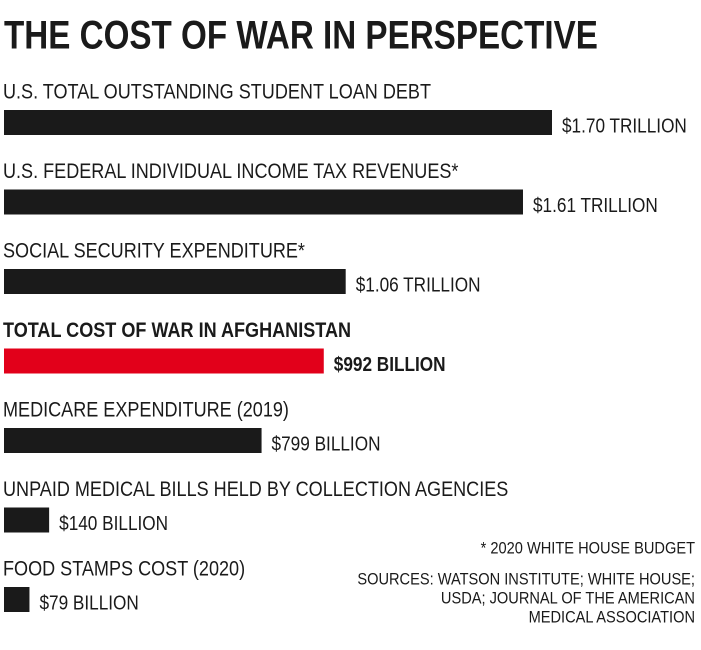 The image size is (701, 650). I want to click on source-line: SOURCES: WATSON INSTITUTE; WHITE HOUSE;, so click(526, 580).